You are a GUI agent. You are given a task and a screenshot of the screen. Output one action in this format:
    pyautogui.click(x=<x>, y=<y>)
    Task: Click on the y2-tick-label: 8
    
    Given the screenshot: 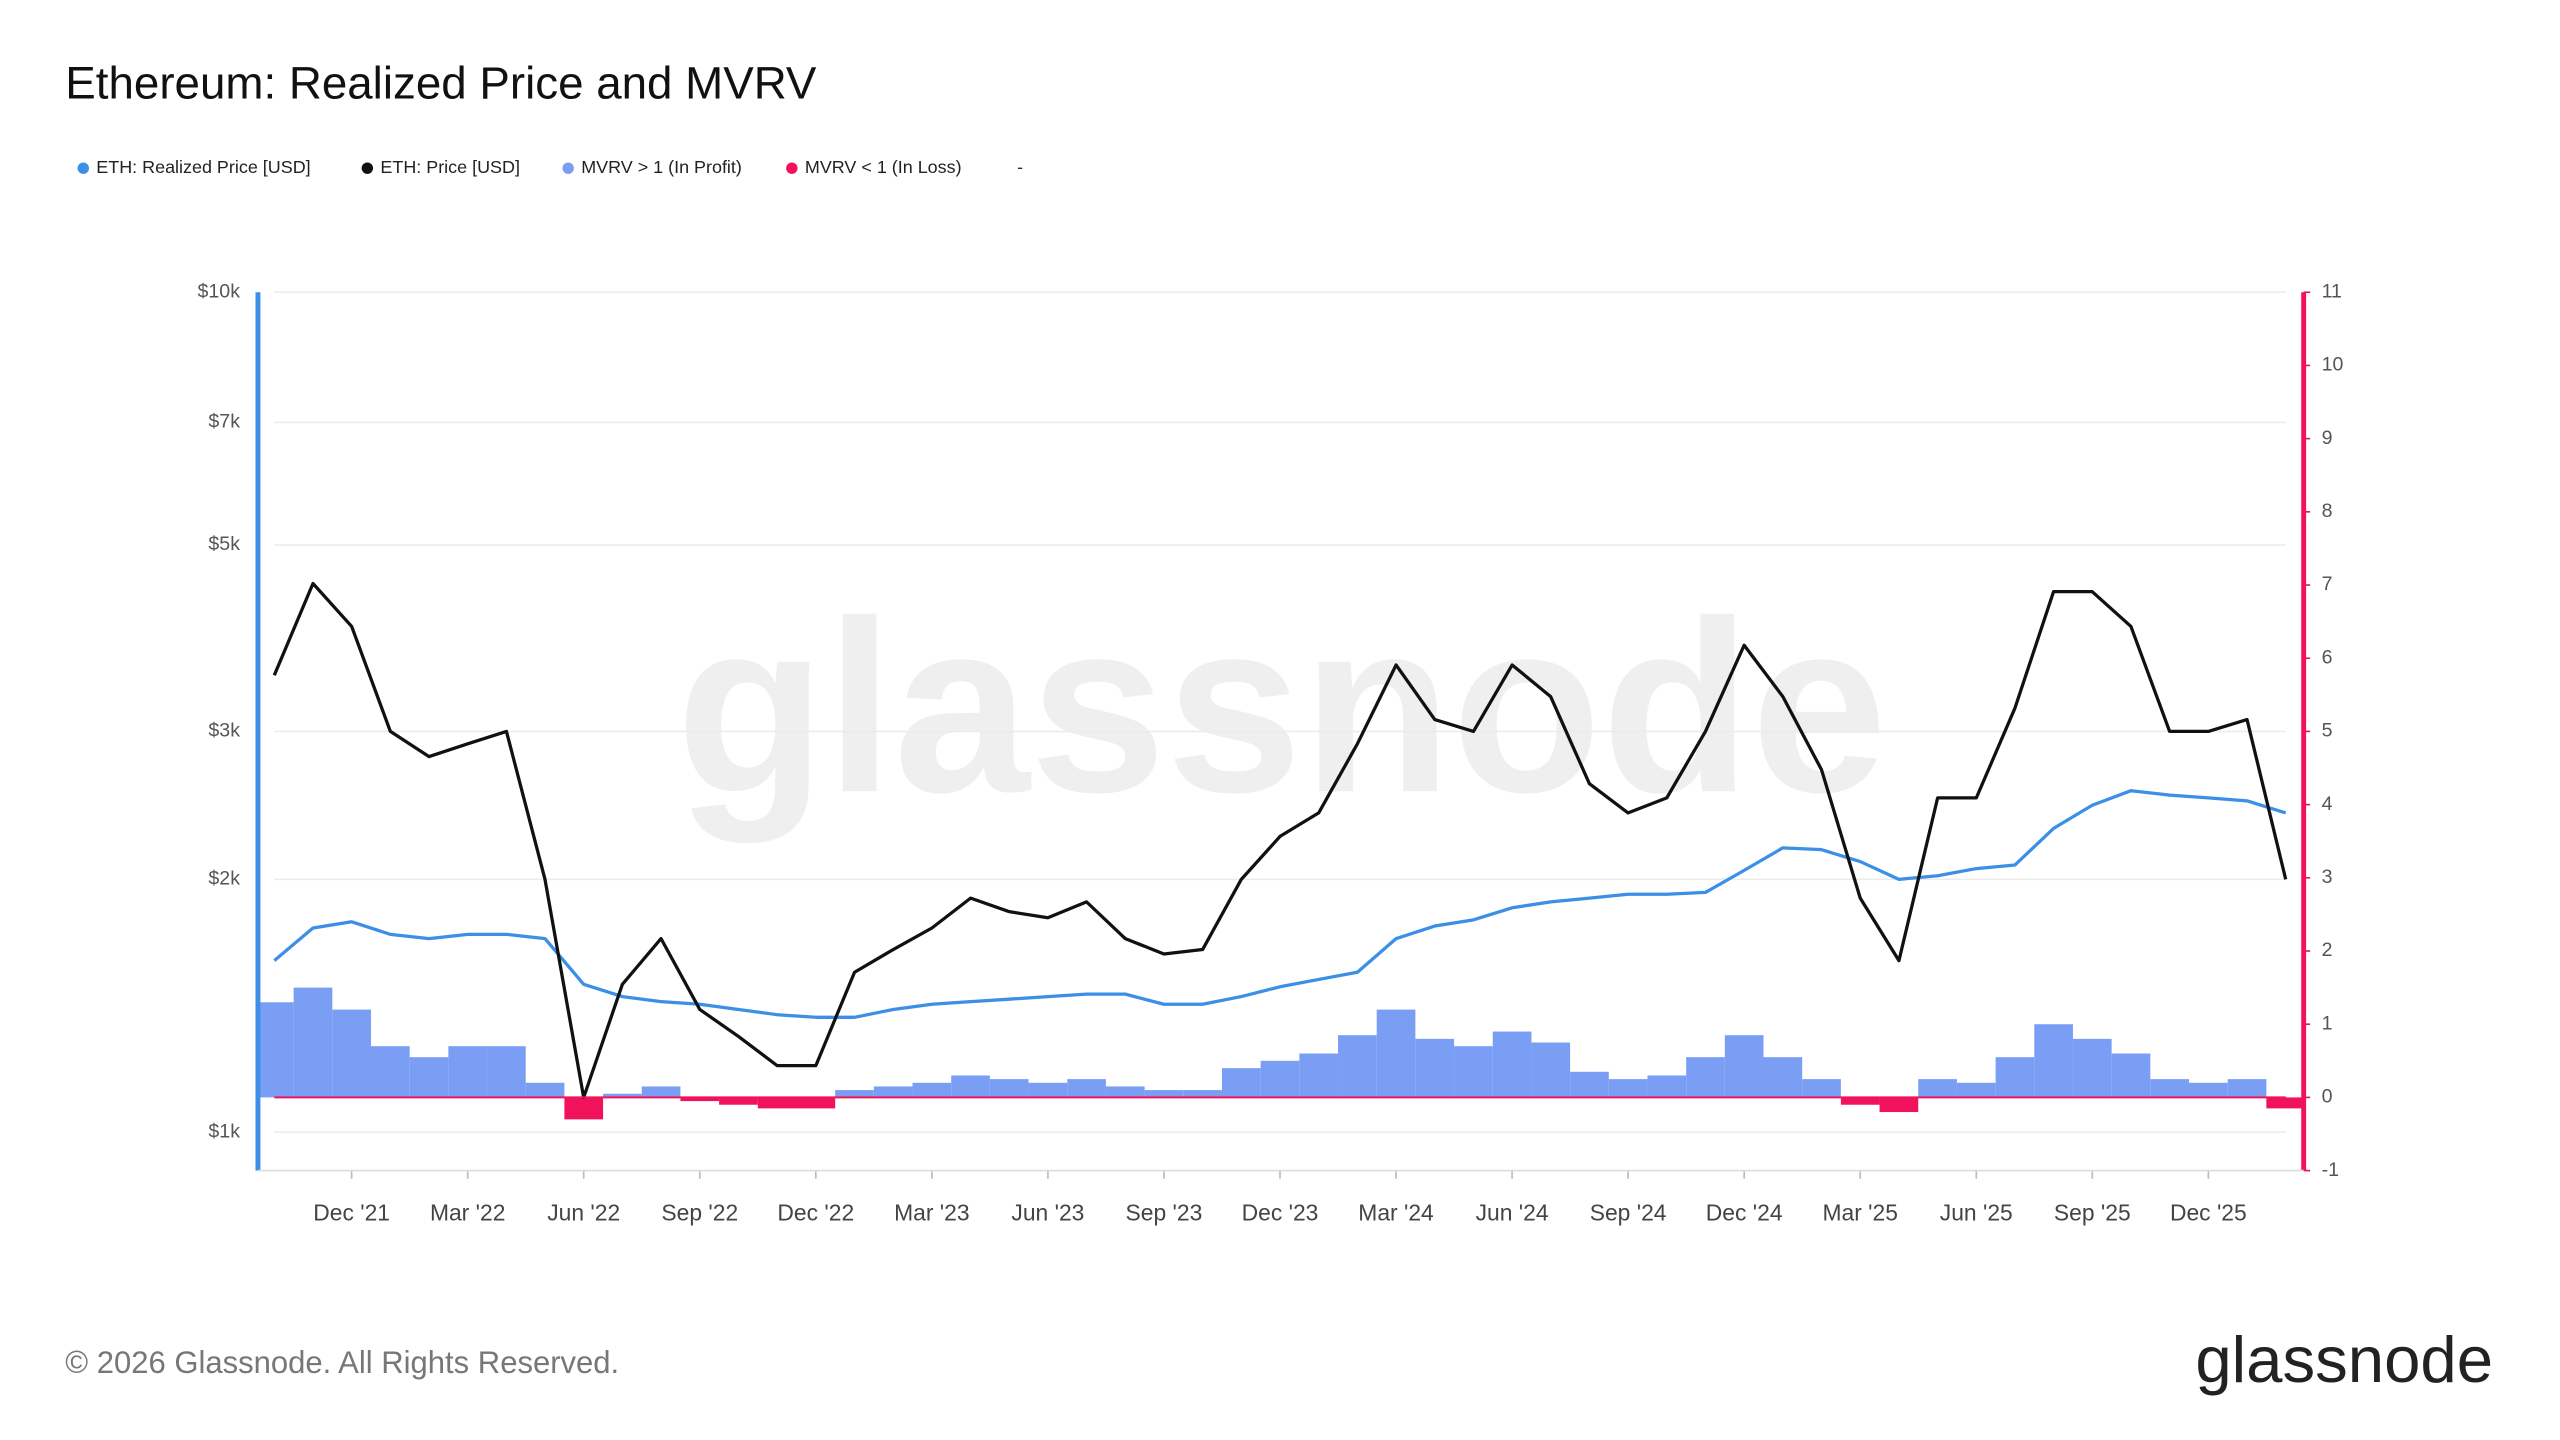 What is the action you would take?
    pyautogui.click(x=2327, y=511)
    